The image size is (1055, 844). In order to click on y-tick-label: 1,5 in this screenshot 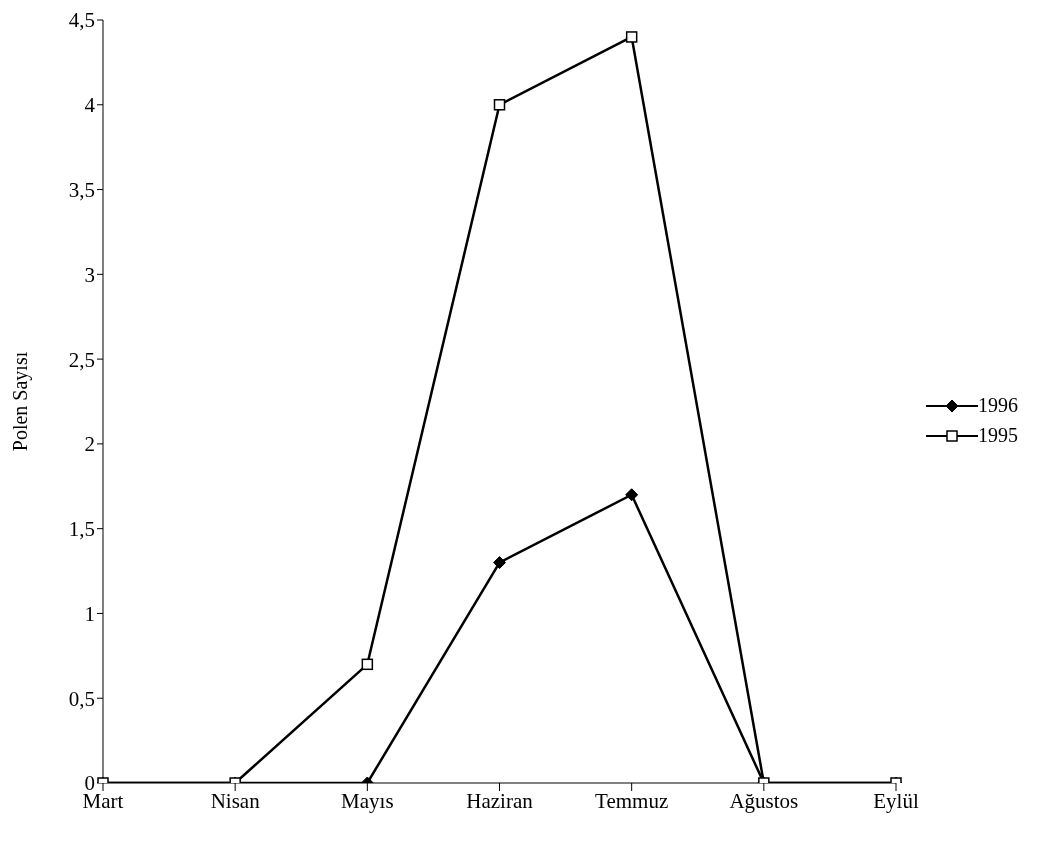, I will do `click(81, 529)`.